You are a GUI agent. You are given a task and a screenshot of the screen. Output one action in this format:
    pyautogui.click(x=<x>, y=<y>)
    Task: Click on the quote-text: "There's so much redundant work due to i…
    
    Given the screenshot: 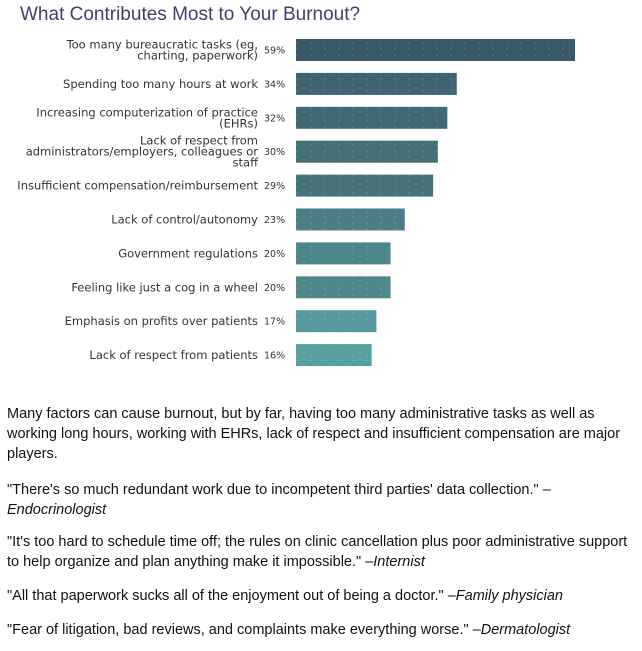 What is the action you would take?
    pyautogui.click(x=275, y=490)
    